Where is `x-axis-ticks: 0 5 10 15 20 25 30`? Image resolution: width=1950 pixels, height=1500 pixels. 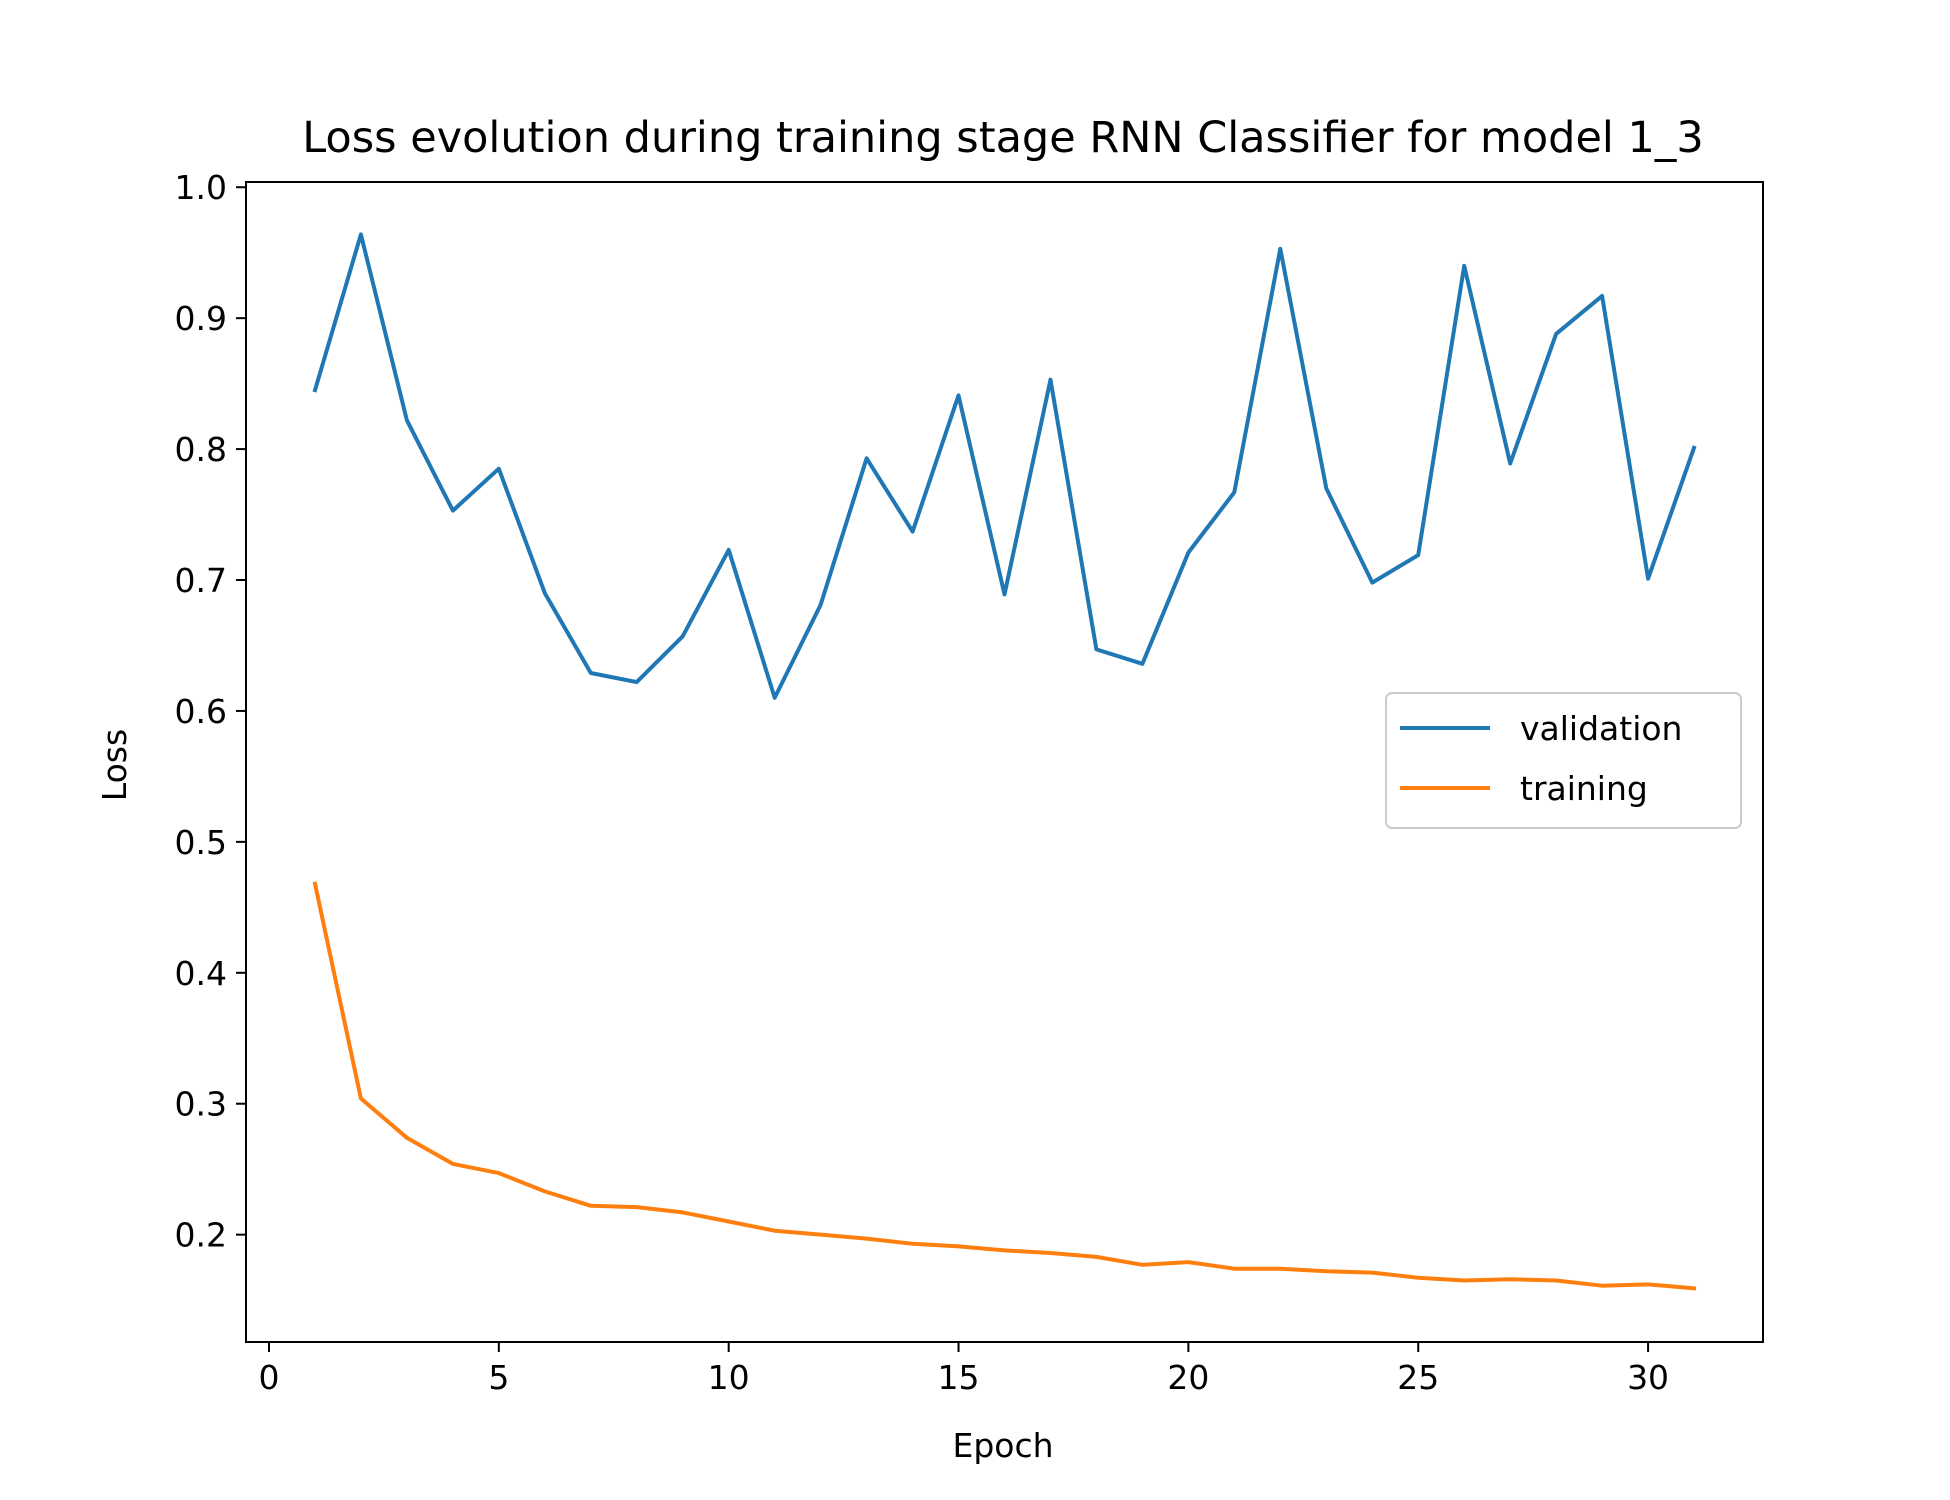
x-axis-ticks: 0 5 10 15 20 25 30 is located at coordinates (963, 1369).